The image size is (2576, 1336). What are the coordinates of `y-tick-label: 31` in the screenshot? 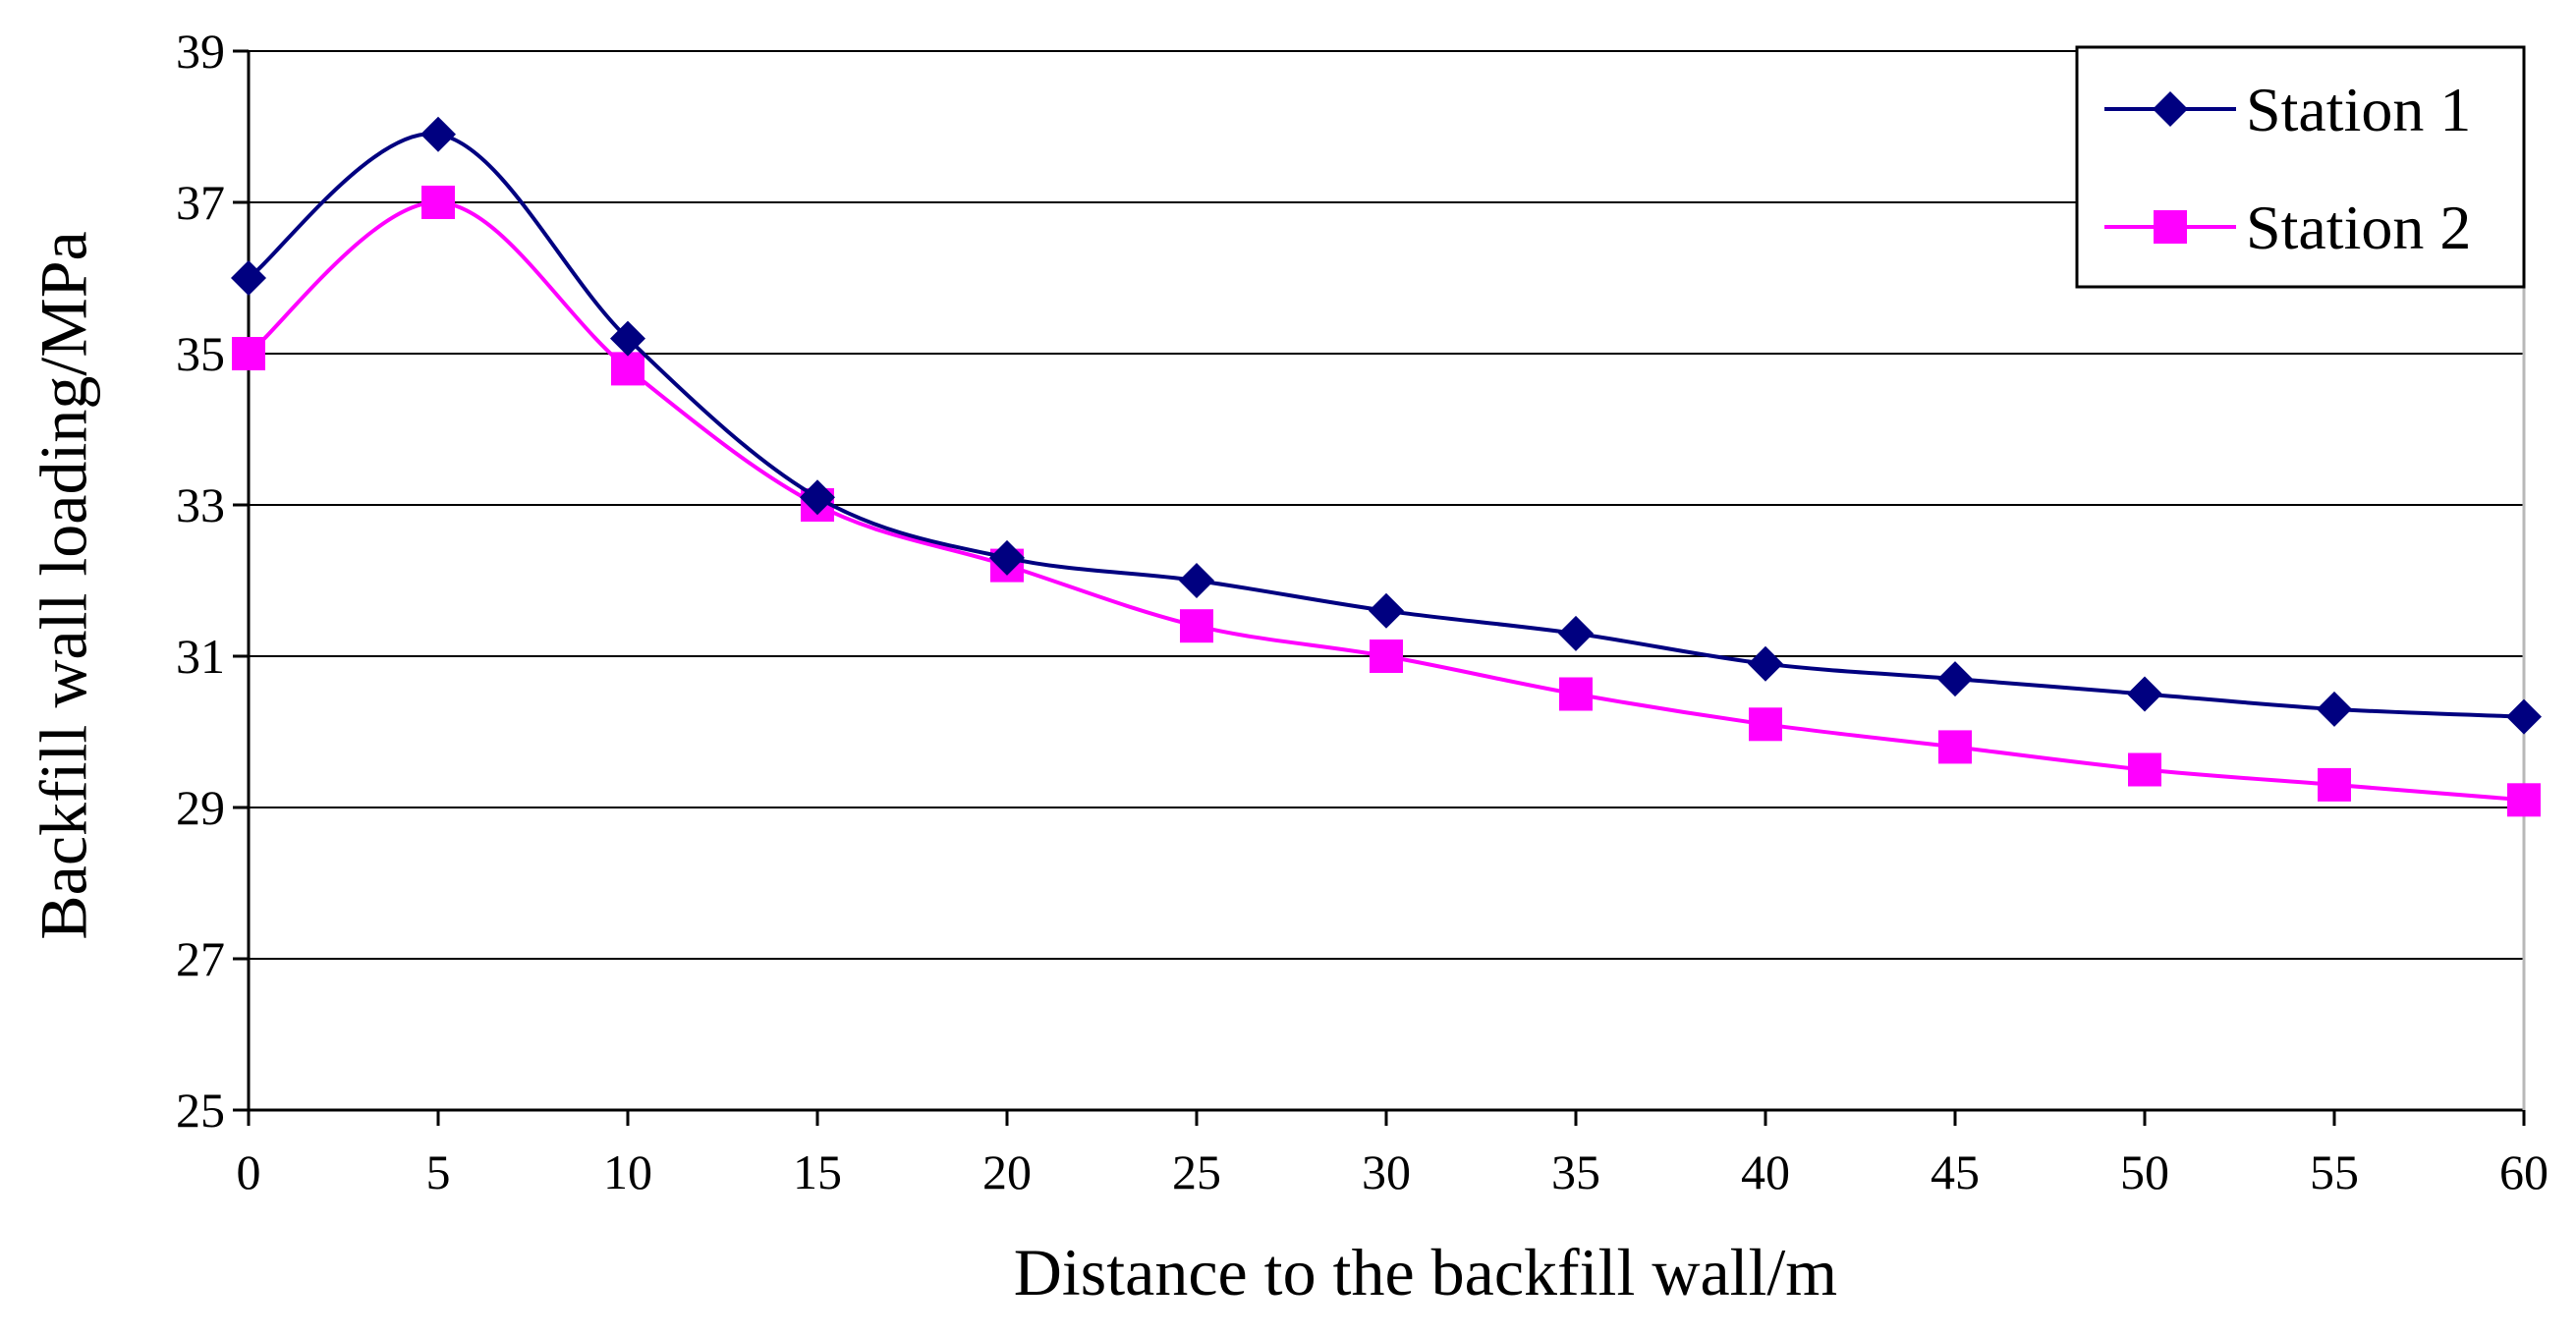 It's located at (200, 656).